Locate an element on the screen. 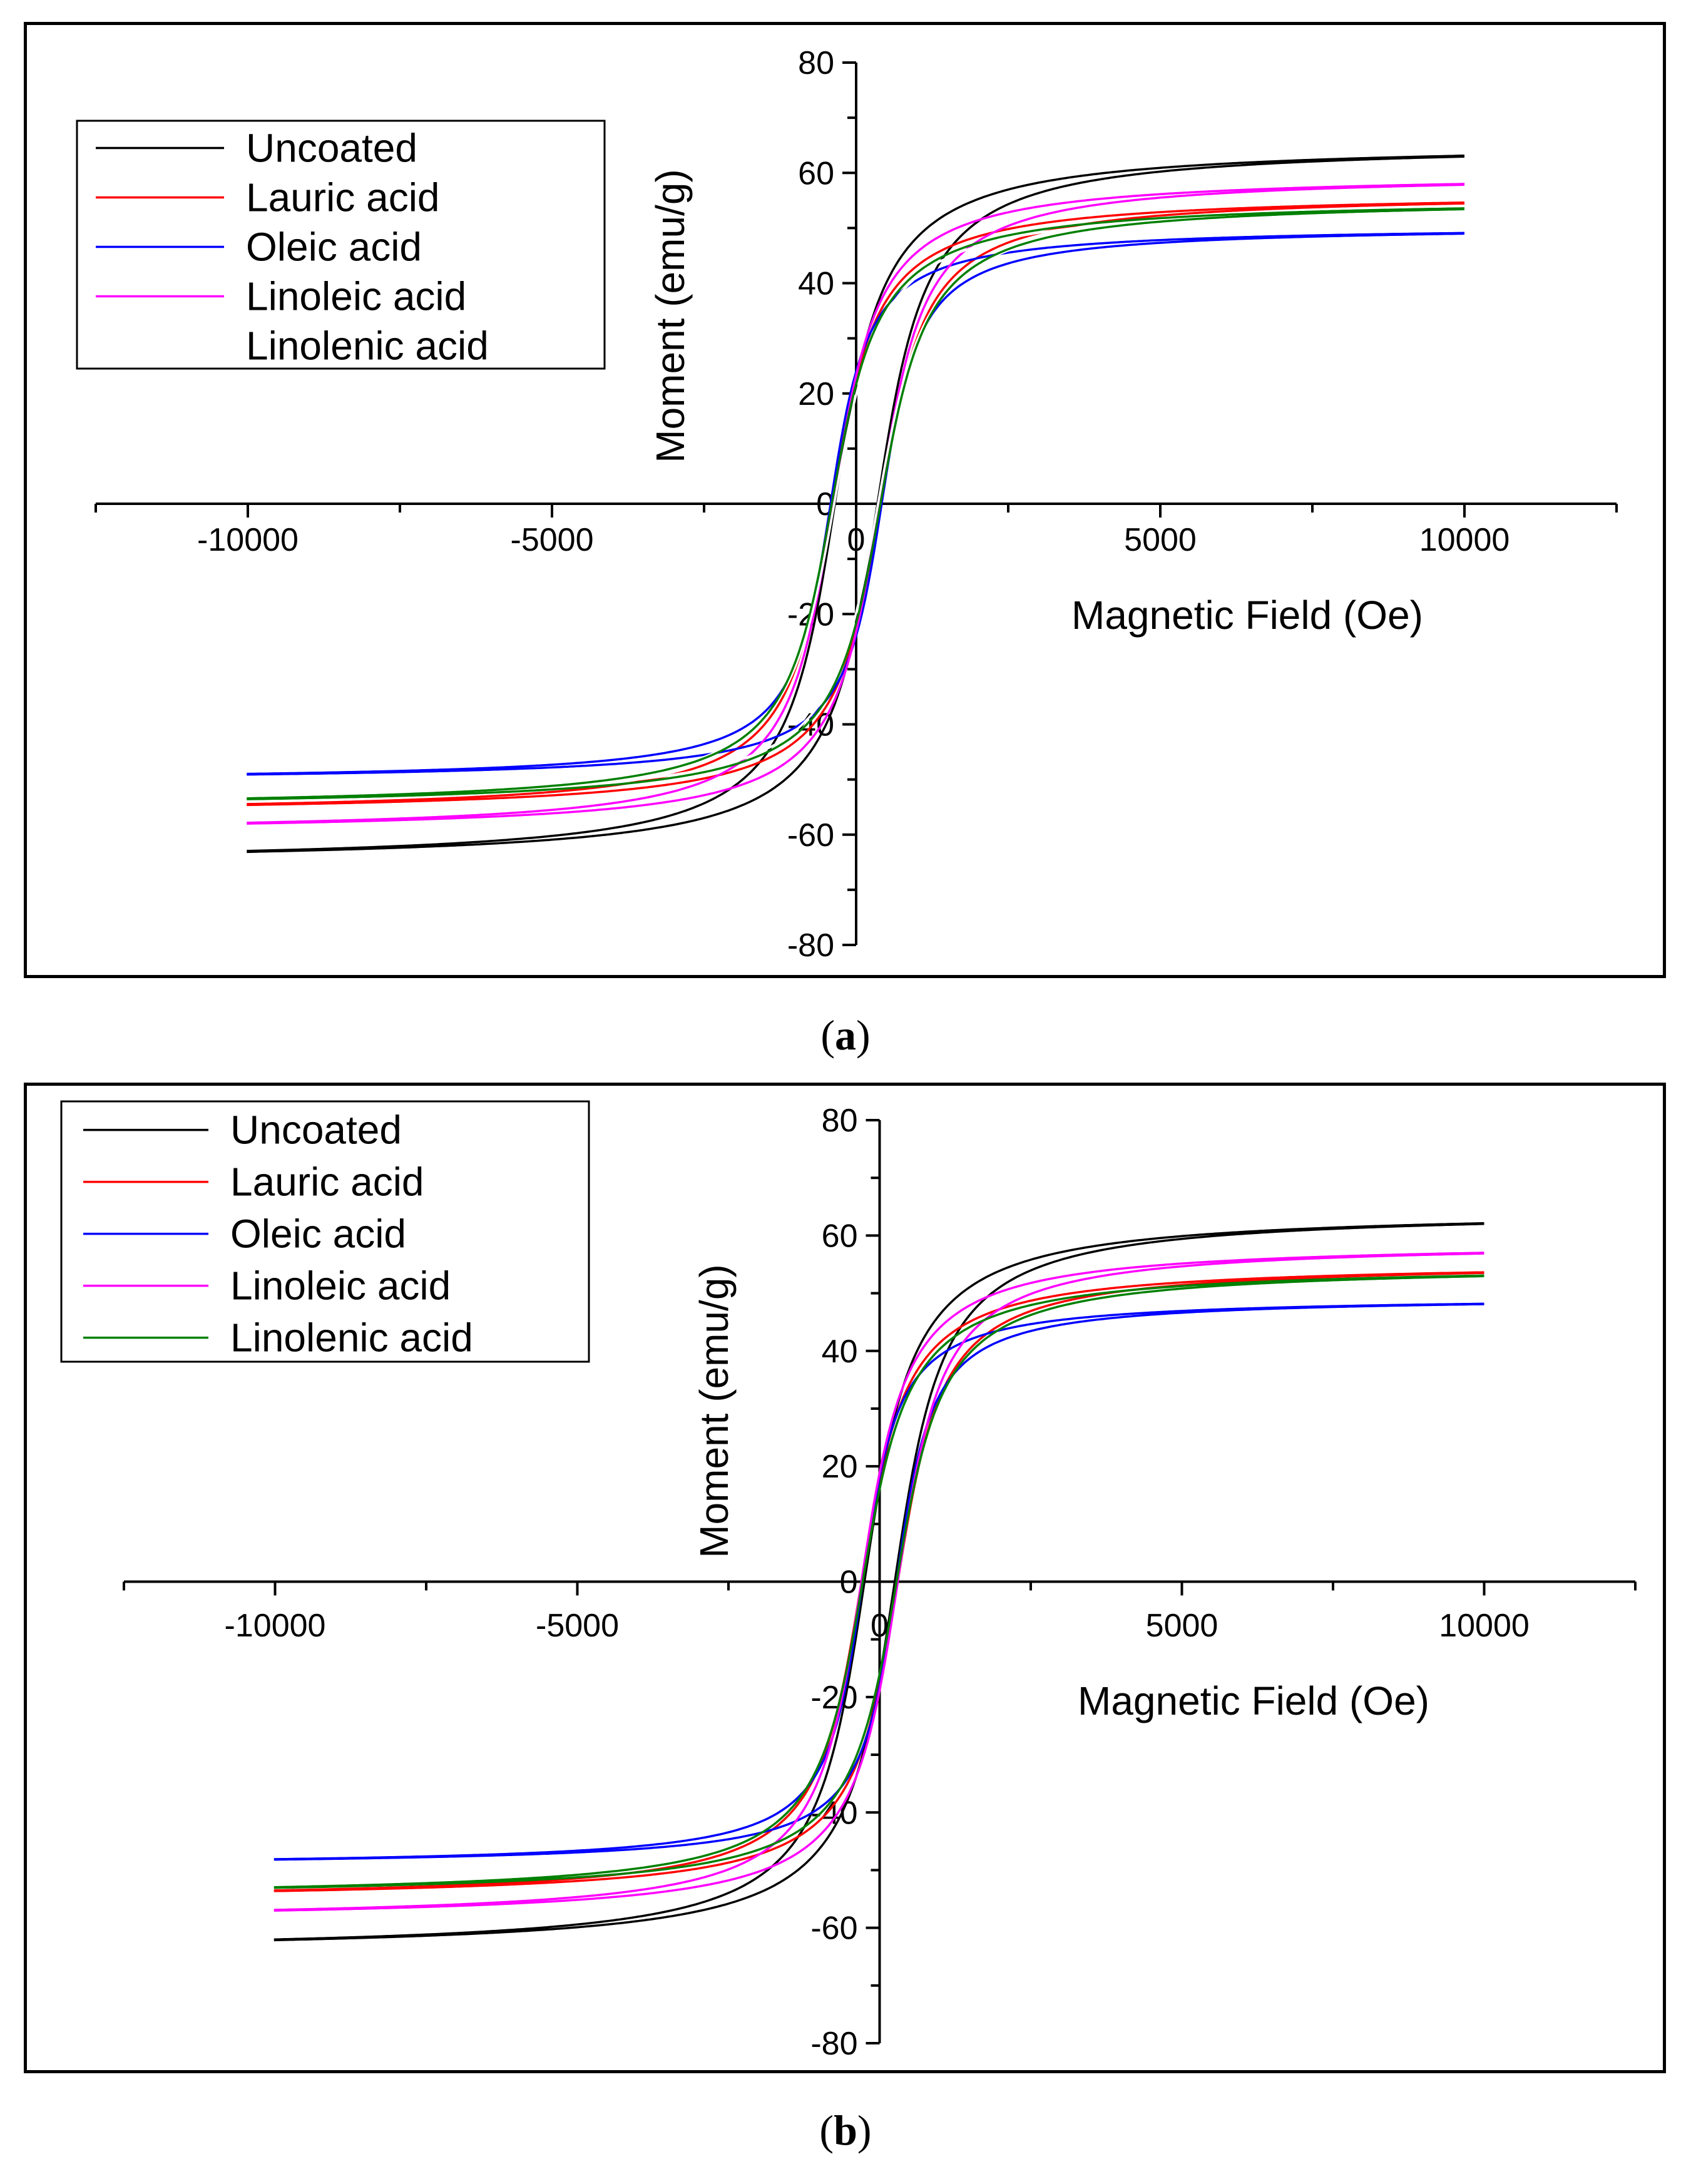  chart-a-y-axis-title: Moment (emu/g) is located at coordinates (671, 316).